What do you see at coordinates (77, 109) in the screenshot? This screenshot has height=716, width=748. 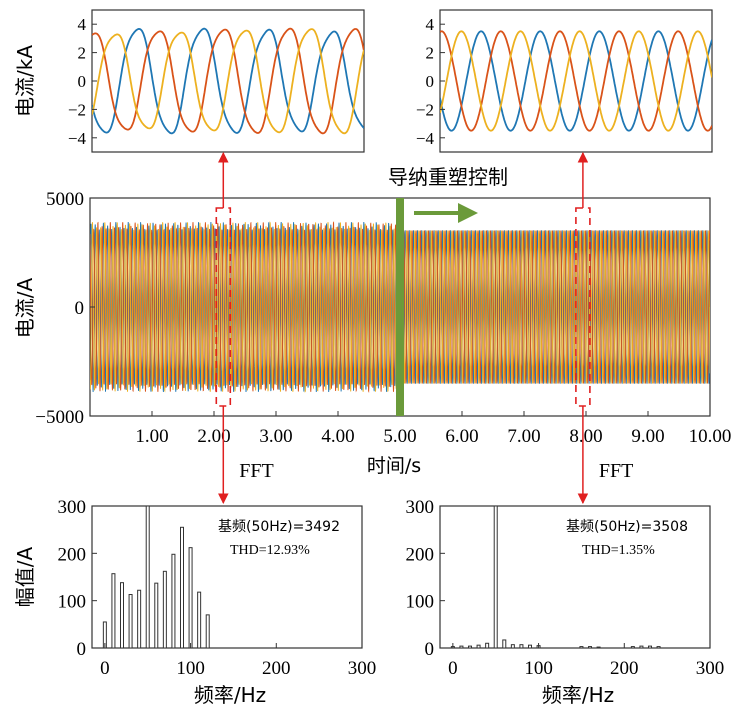 I see `zoom-before-ytick-label: −2` at bounding box center [77, 109].